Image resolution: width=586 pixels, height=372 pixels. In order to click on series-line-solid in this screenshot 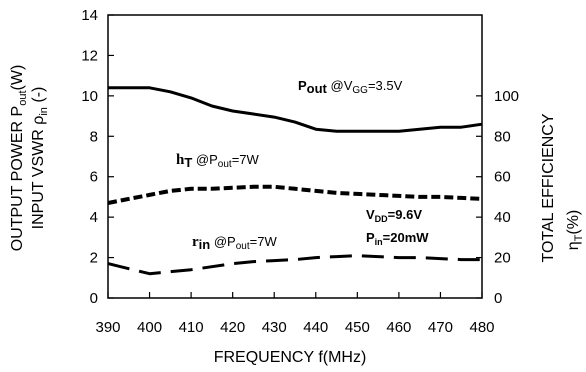, I will do `click(295, 109)`.